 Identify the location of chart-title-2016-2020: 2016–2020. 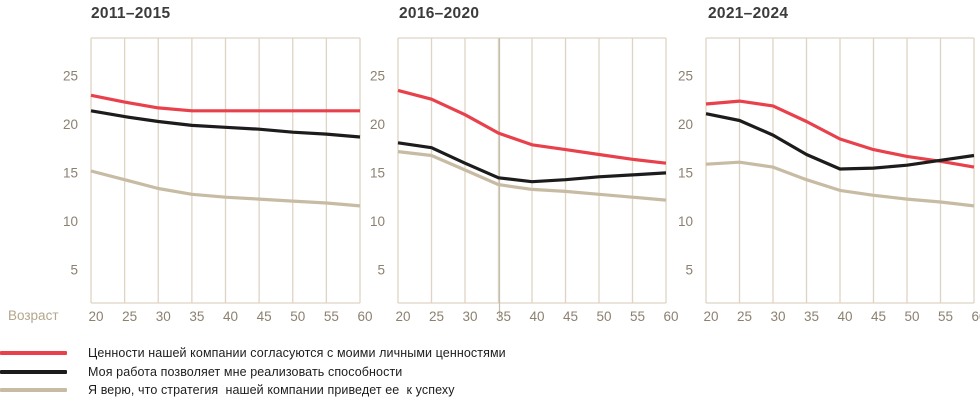
(439, 13).